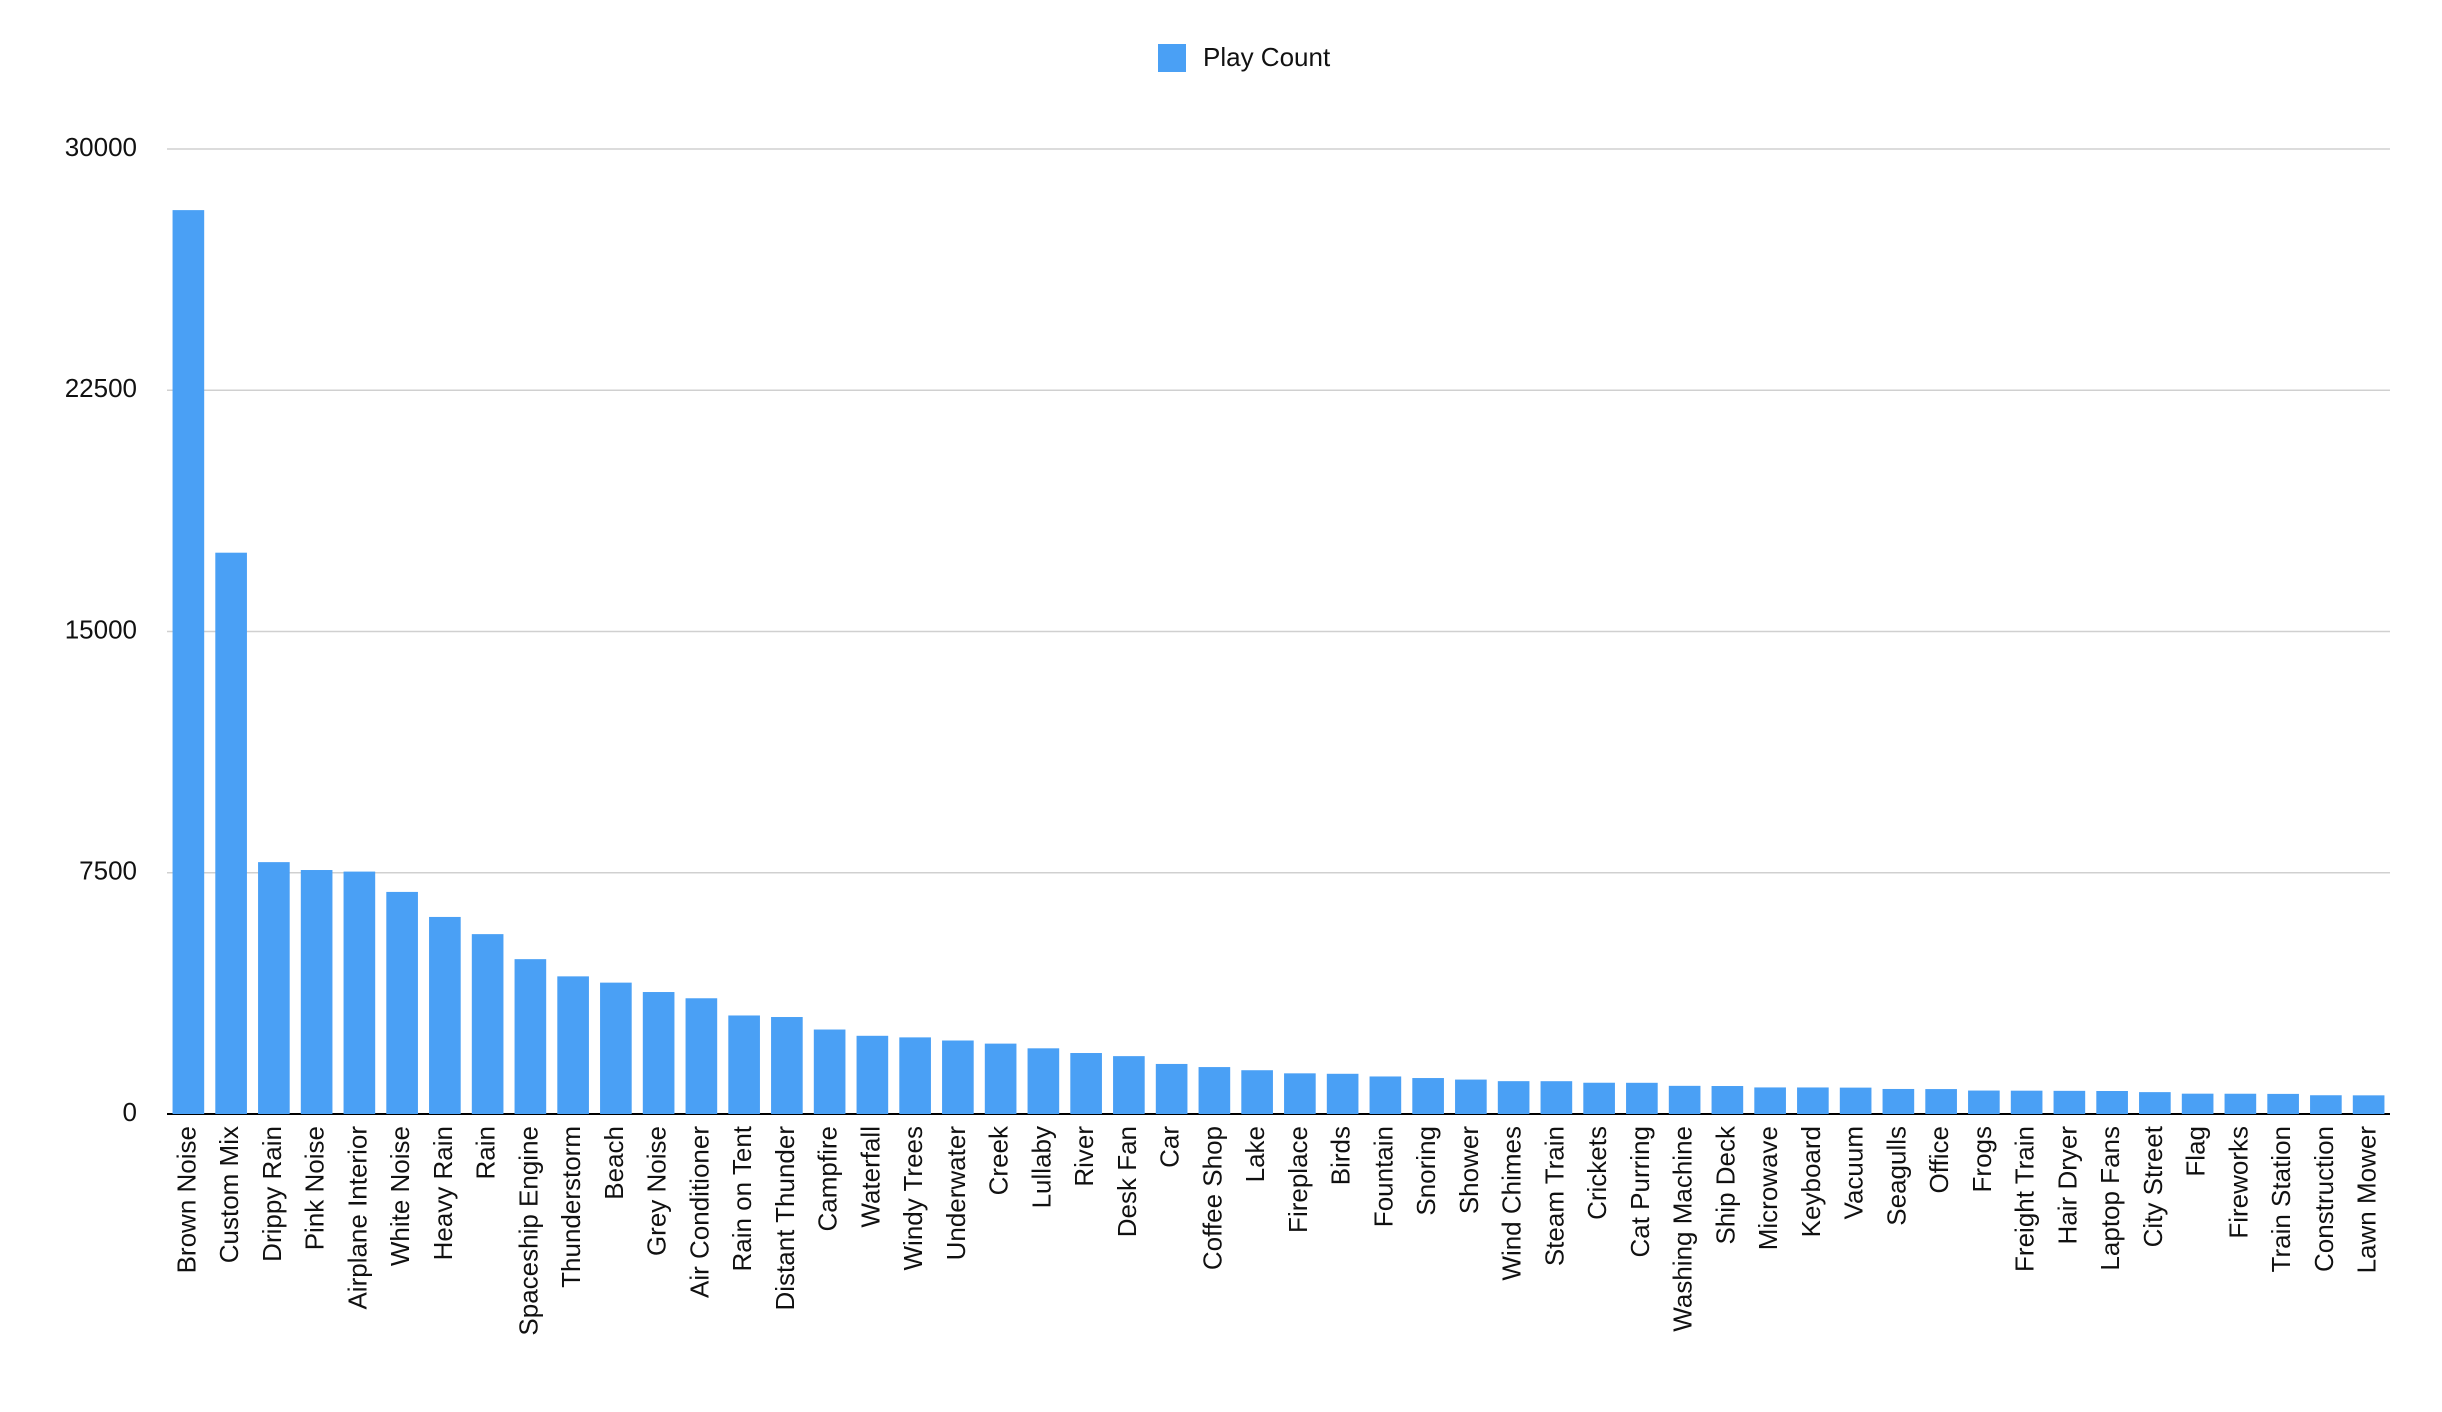 This screenshot has width=2442, height=1412. What do you see at coordinates (101, 388) in the screenshot?
I see `y-tick-label: 22500` at bounding box center [101, 388].